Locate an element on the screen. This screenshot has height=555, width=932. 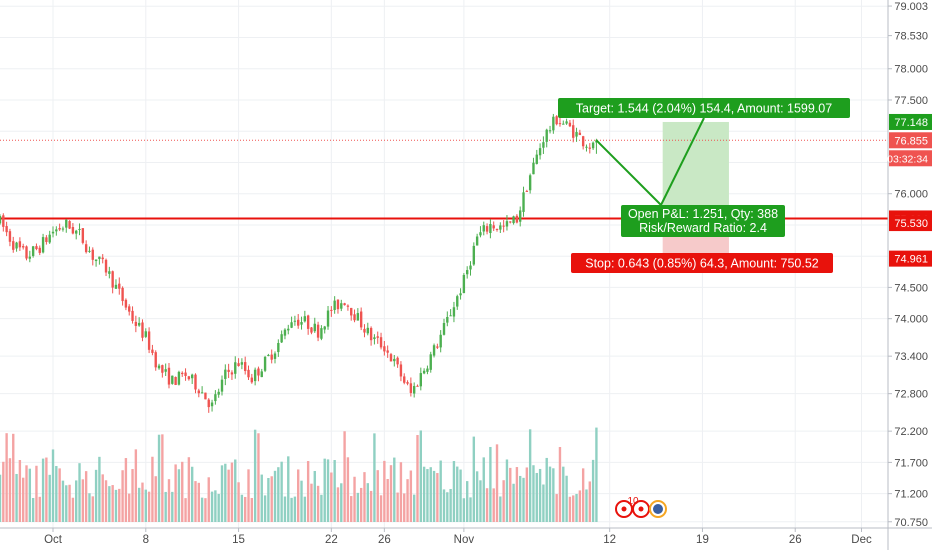
price-tick-label: 78.530 is located at coordinates (911, 37).